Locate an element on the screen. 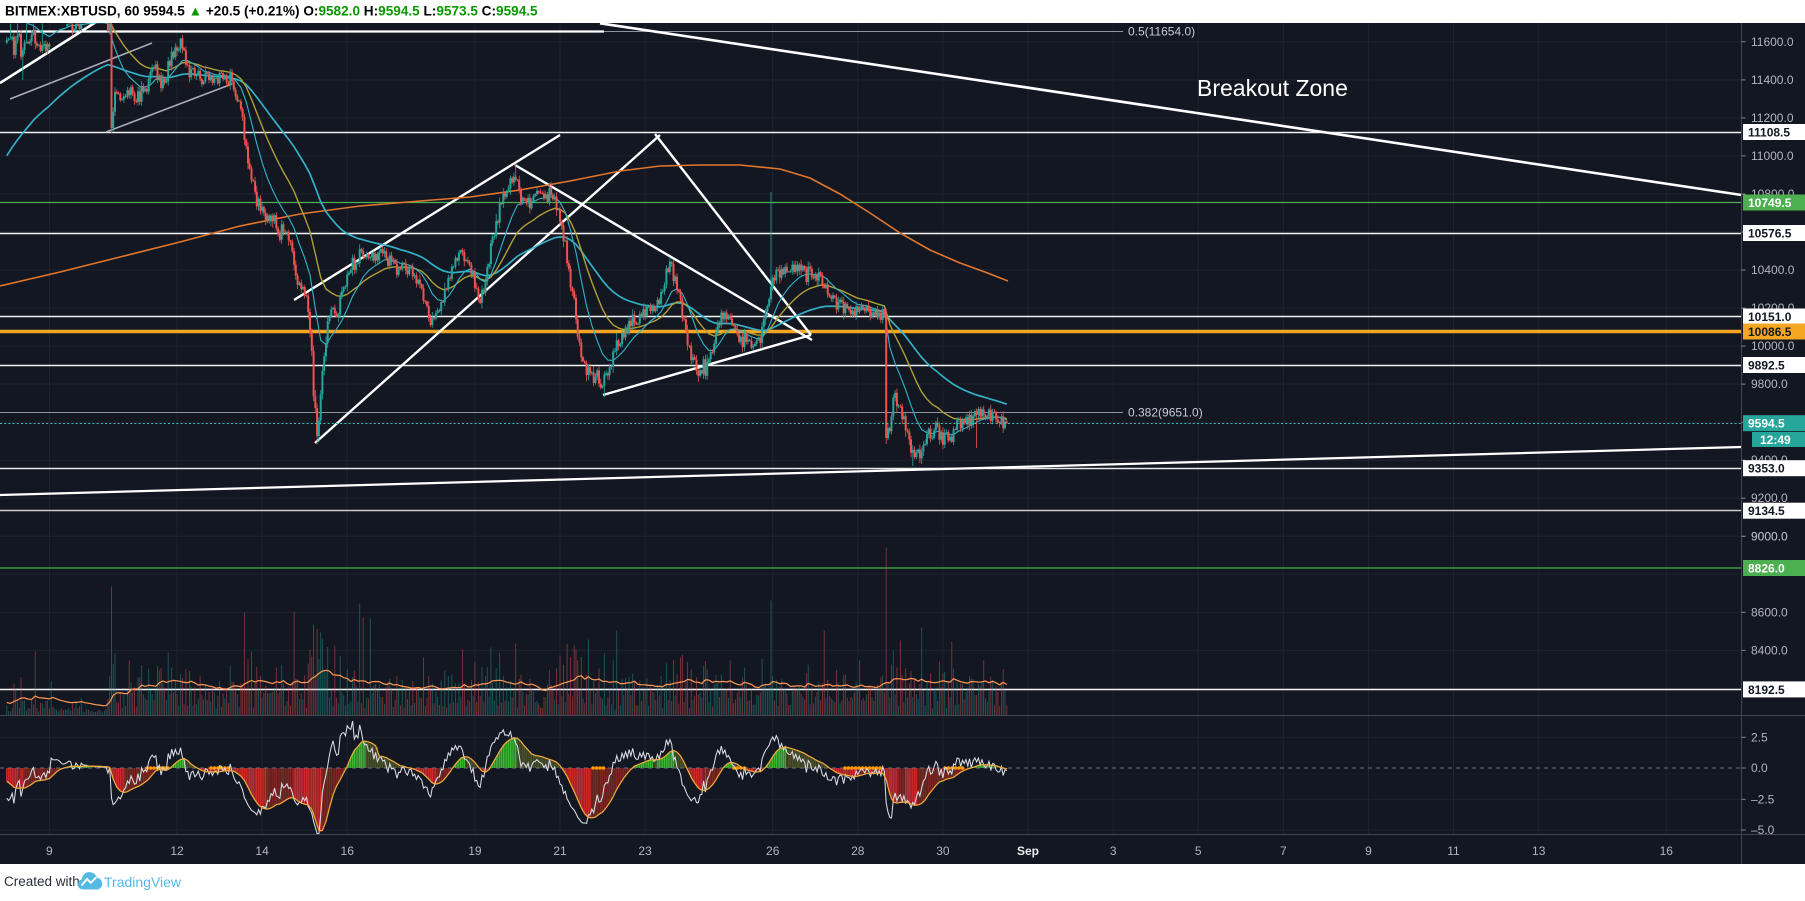  svg-text: 5 is located at coordinates (1198, 851).